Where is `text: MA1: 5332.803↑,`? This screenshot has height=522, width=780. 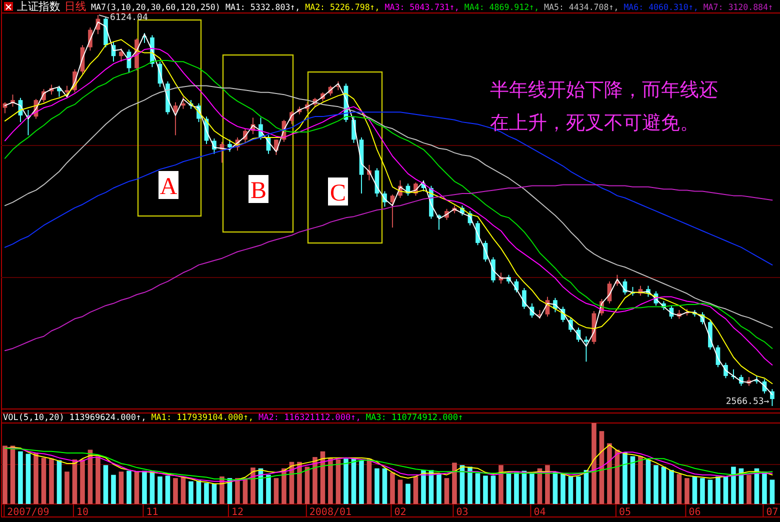 text: MA1: 5332.803↑, is located at coordinates (262, 7).